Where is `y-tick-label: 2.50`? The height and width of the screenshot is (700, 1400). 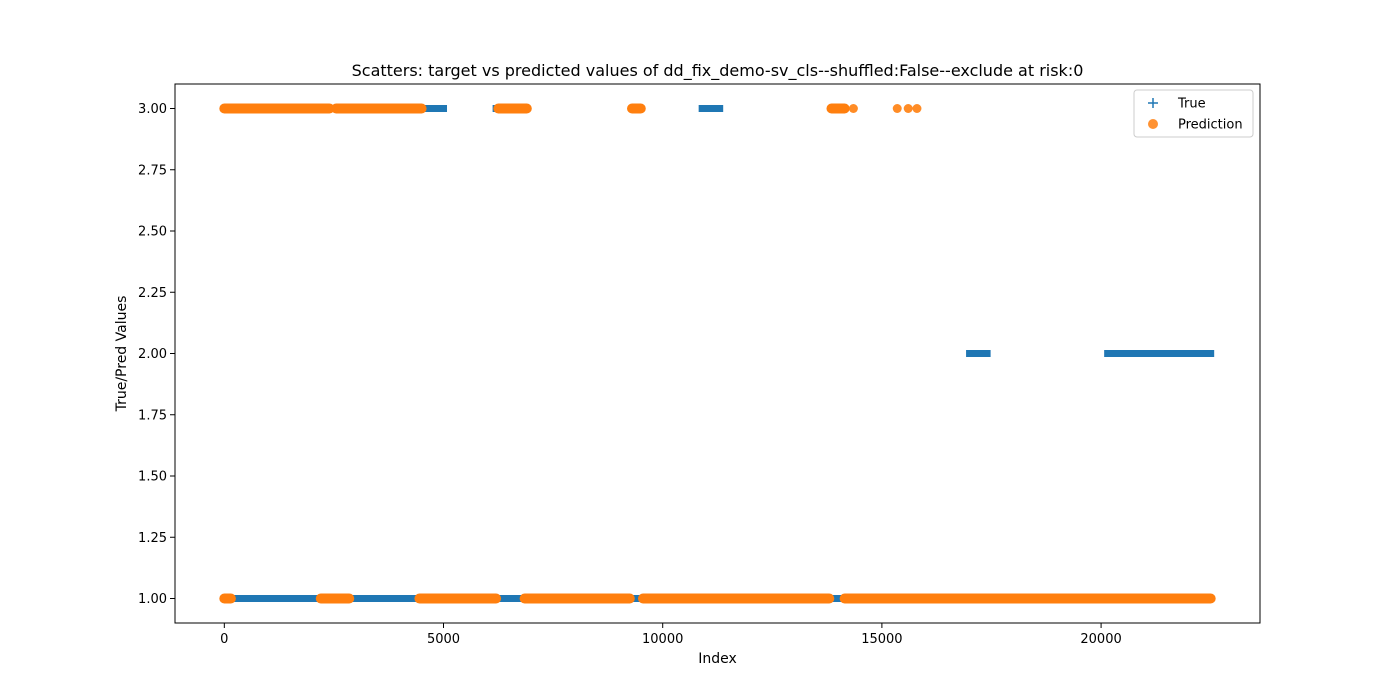 y-tick-label: 2.50 is located at coordinates (152, 232).